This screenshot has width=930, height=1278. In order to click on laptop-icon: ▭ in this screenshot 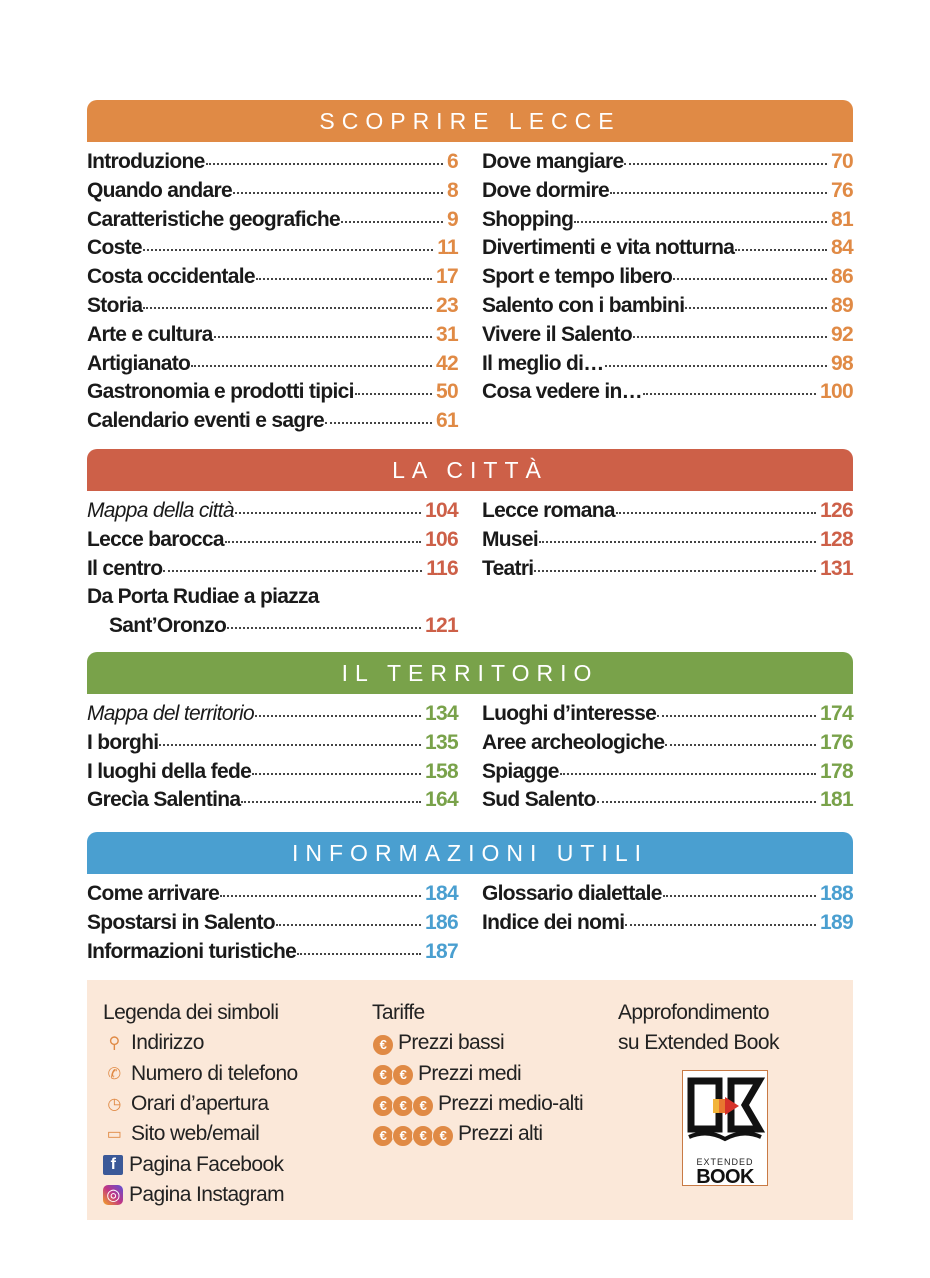, I will do `click(114, 1135)`.